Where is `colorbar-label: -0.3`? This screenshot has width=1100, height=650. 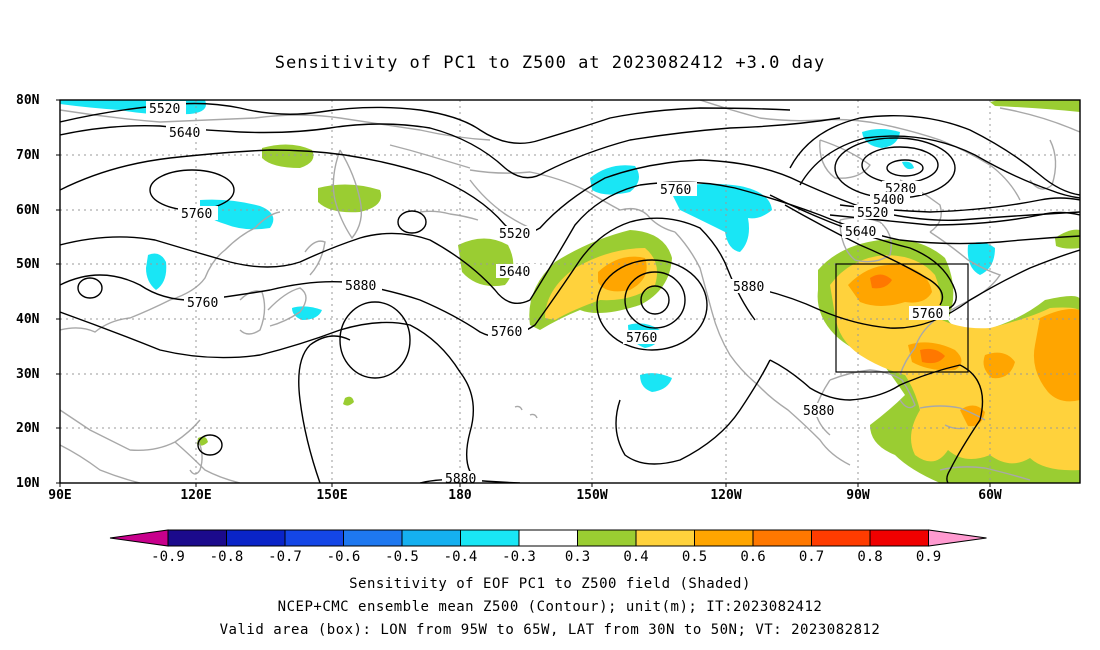
colorbar-label: -0.3 is located at coordinates (519, 557).